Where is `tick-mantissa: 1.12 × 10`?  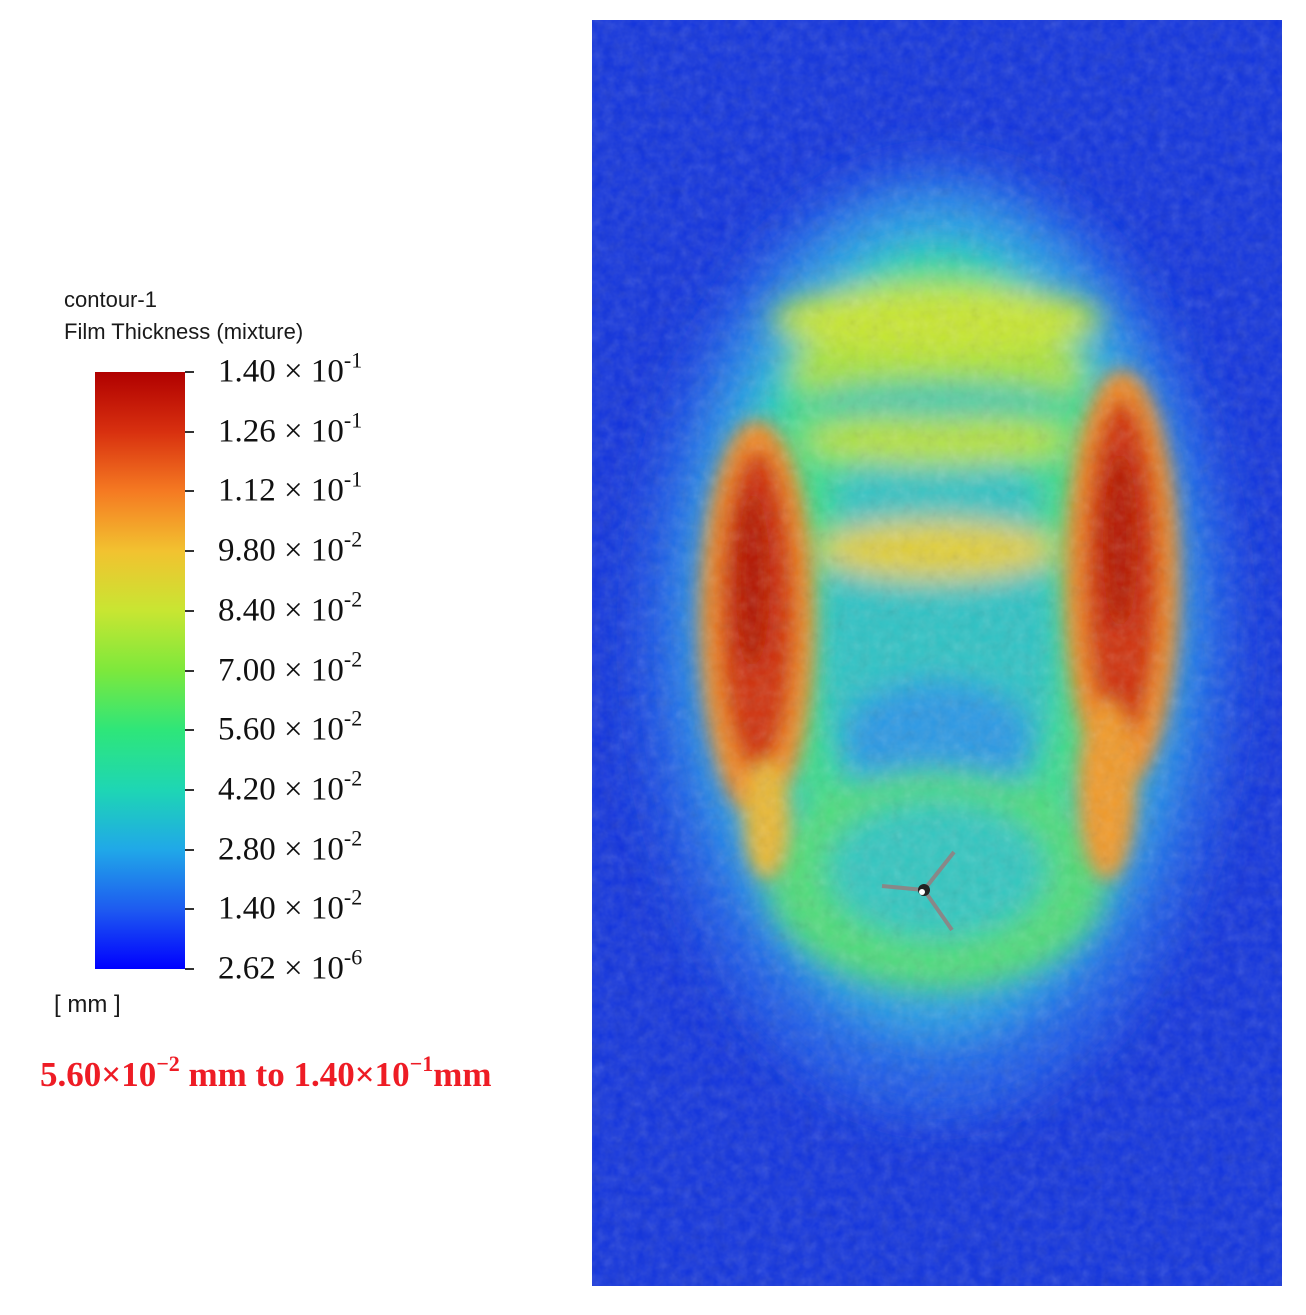 tick-mantissa: 1.12 × 10 is located at coordinates (281, 490).